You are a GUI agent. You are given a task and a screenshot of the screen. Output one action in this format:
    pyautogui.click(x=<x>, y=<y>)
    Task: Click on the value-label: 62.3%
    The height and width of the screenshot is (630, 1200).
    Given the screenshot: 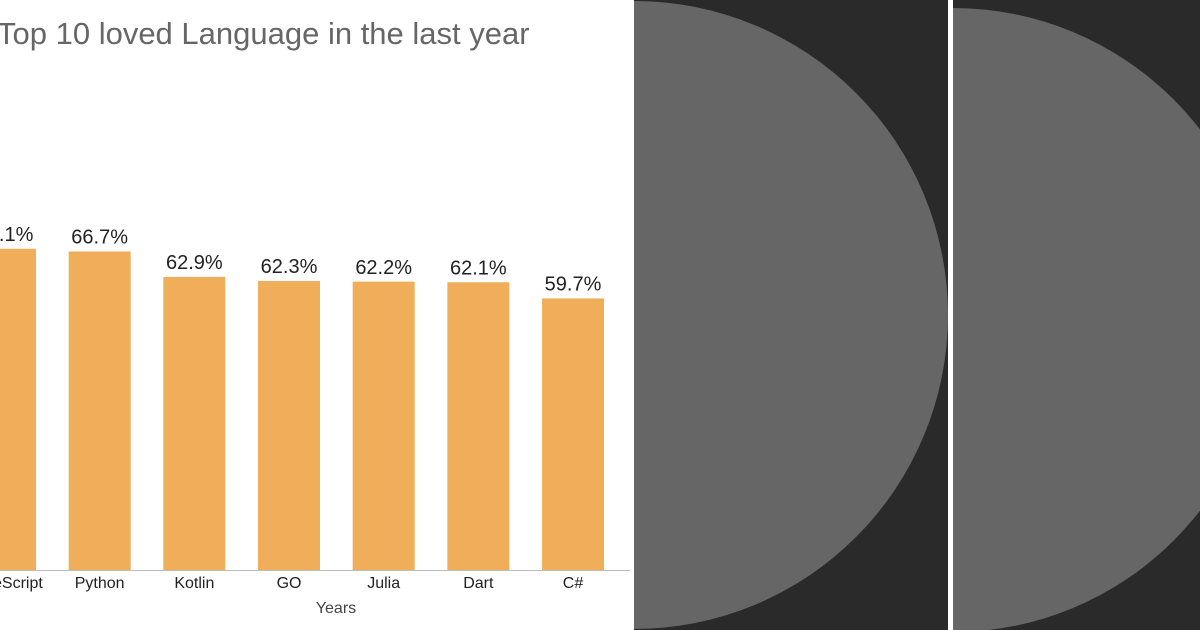 What is the action you would take?
    pyautogui.click(x=289, y=267)
    